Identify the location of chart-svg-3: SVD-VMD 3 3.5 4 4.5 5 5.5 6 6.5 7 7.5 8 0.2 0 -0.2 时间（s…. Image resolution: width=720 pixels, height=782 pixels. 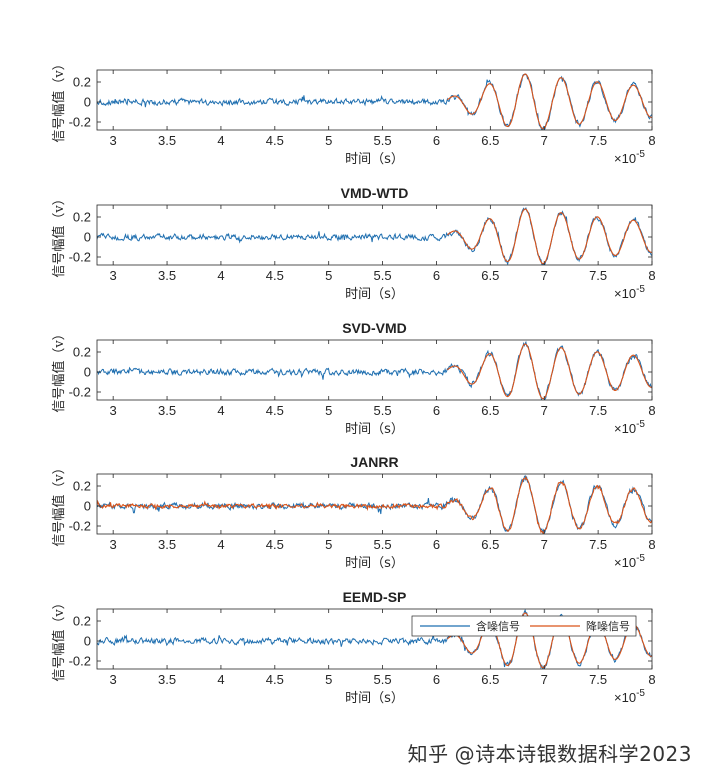
(353, 378).